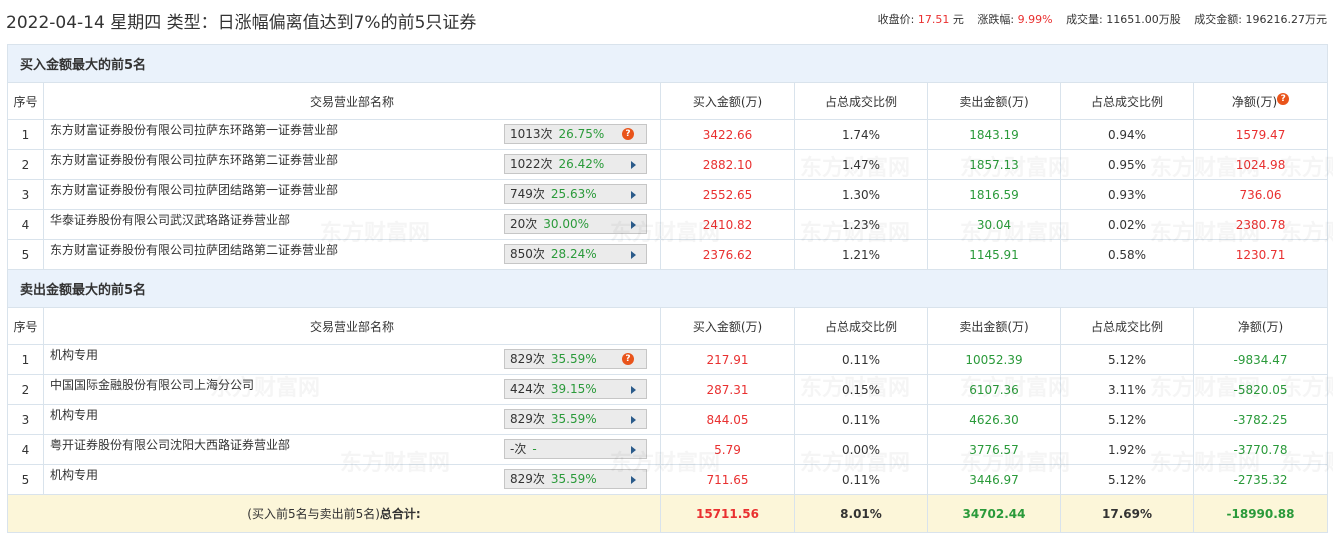  I want to click on buy-amount: 711.65, so click(727, 479).